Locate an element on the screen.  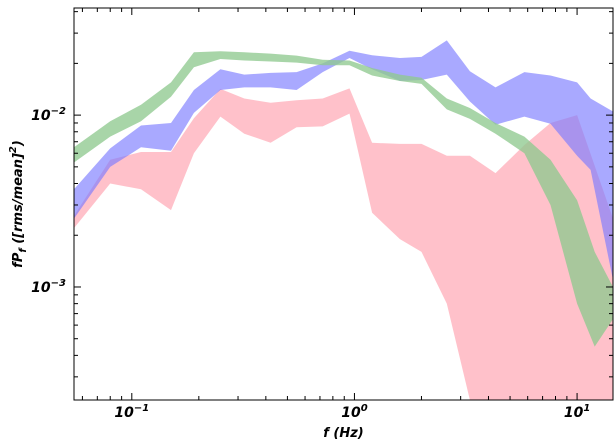
x-tick-label: 100 is located at coordinates (354, 412).